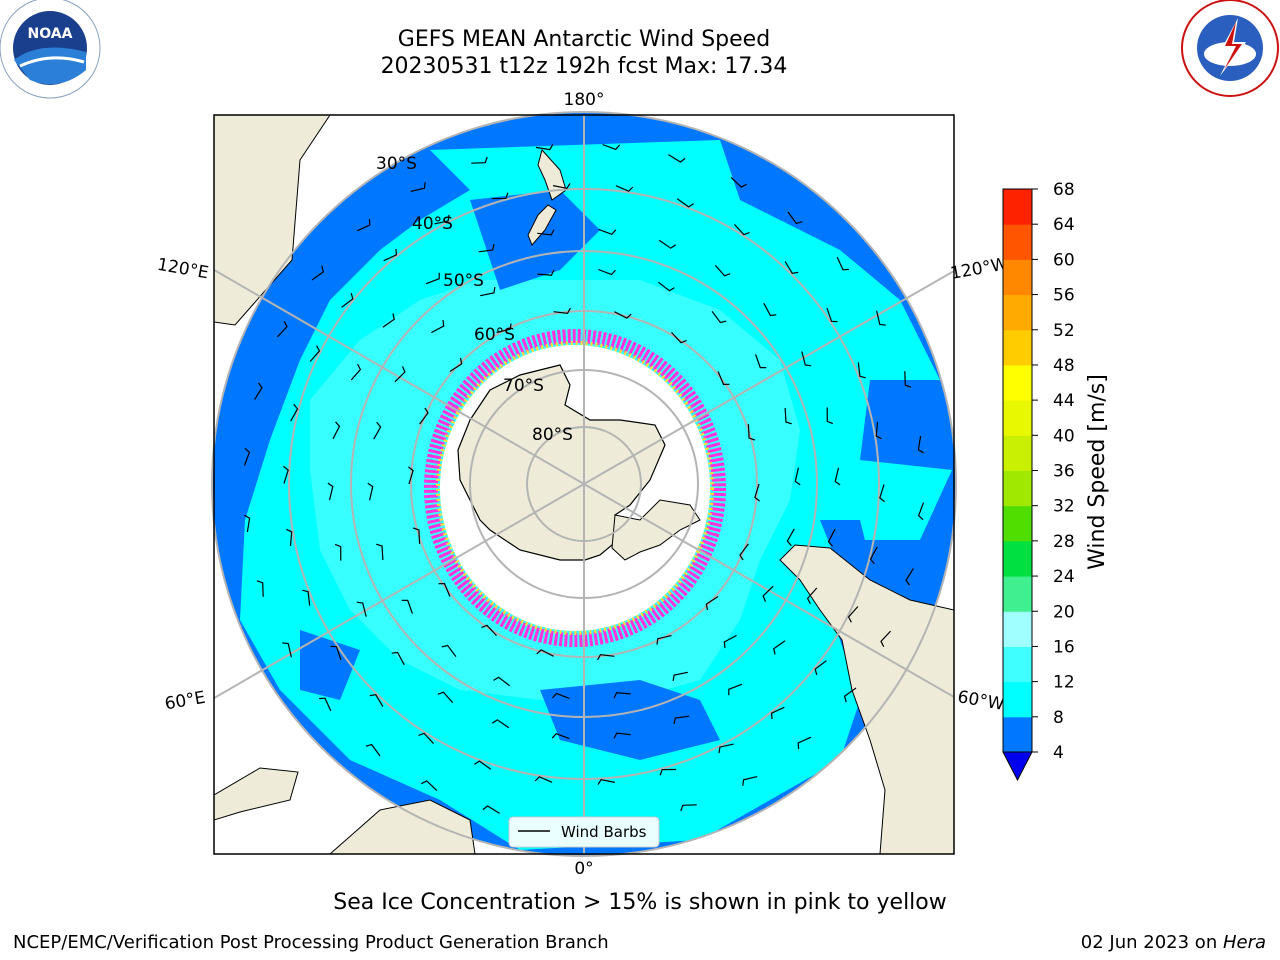 This screenshot has width=1280, height=960. What do you see at coordinates (1230, 48) in the screenshot?
I see `nws-logo` at bounding box center [1230, 48].